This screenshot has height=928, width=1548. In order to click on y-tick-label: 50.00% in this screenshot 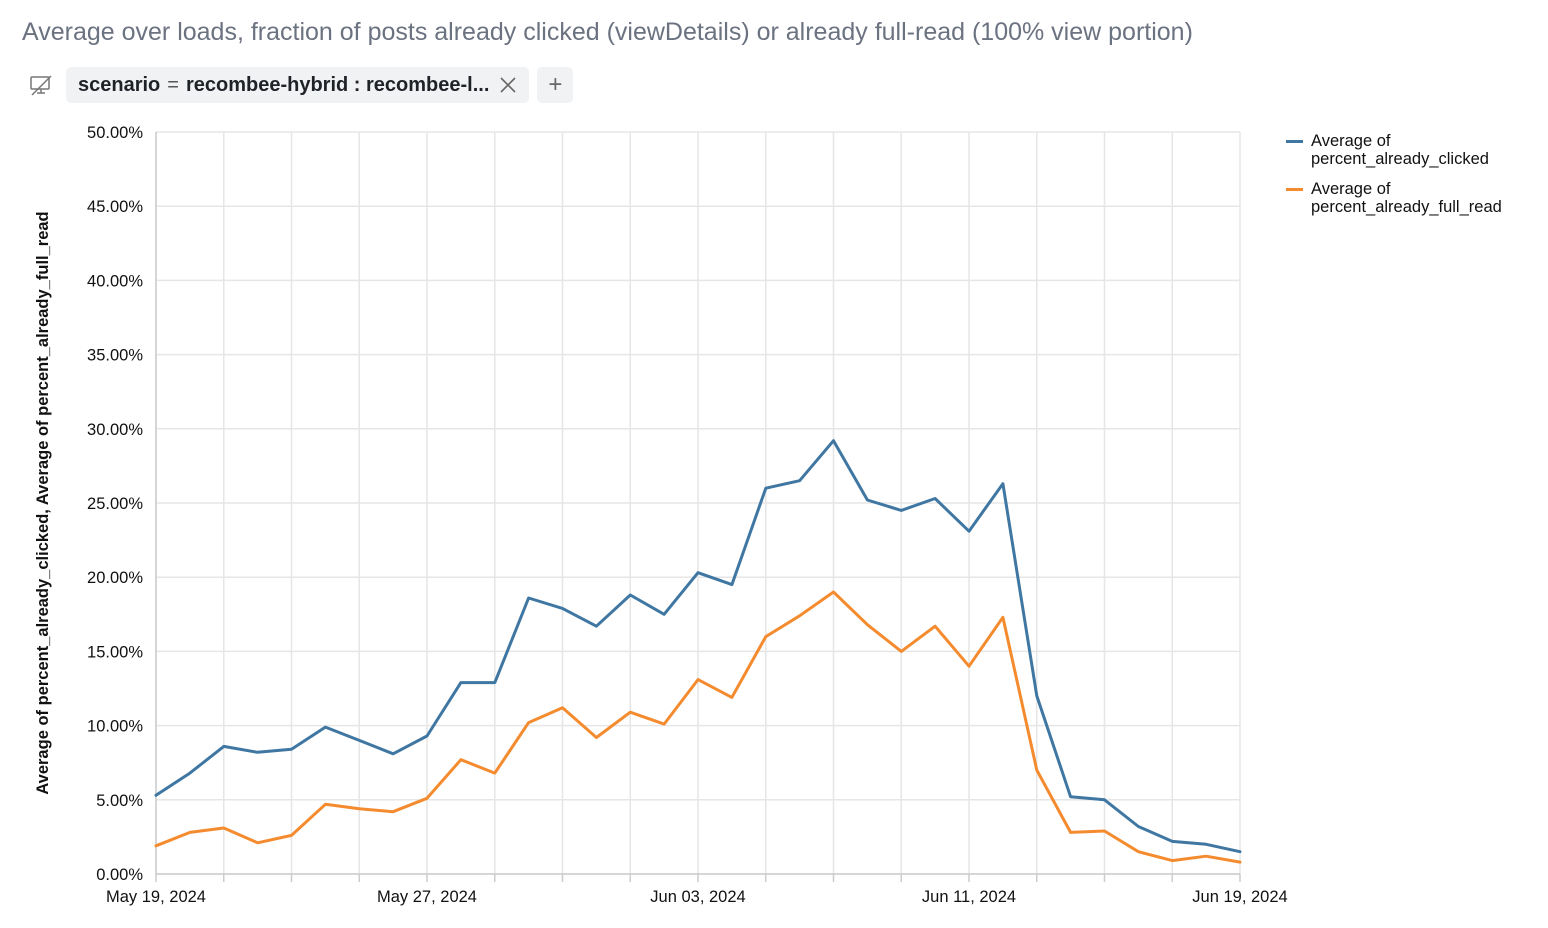, I will do `click(115, 133)`.